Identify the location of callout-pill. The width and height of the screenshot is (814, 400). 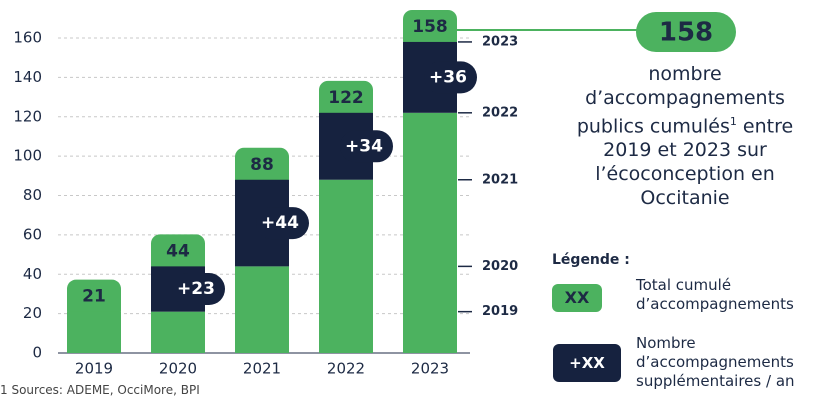
(686, 32).